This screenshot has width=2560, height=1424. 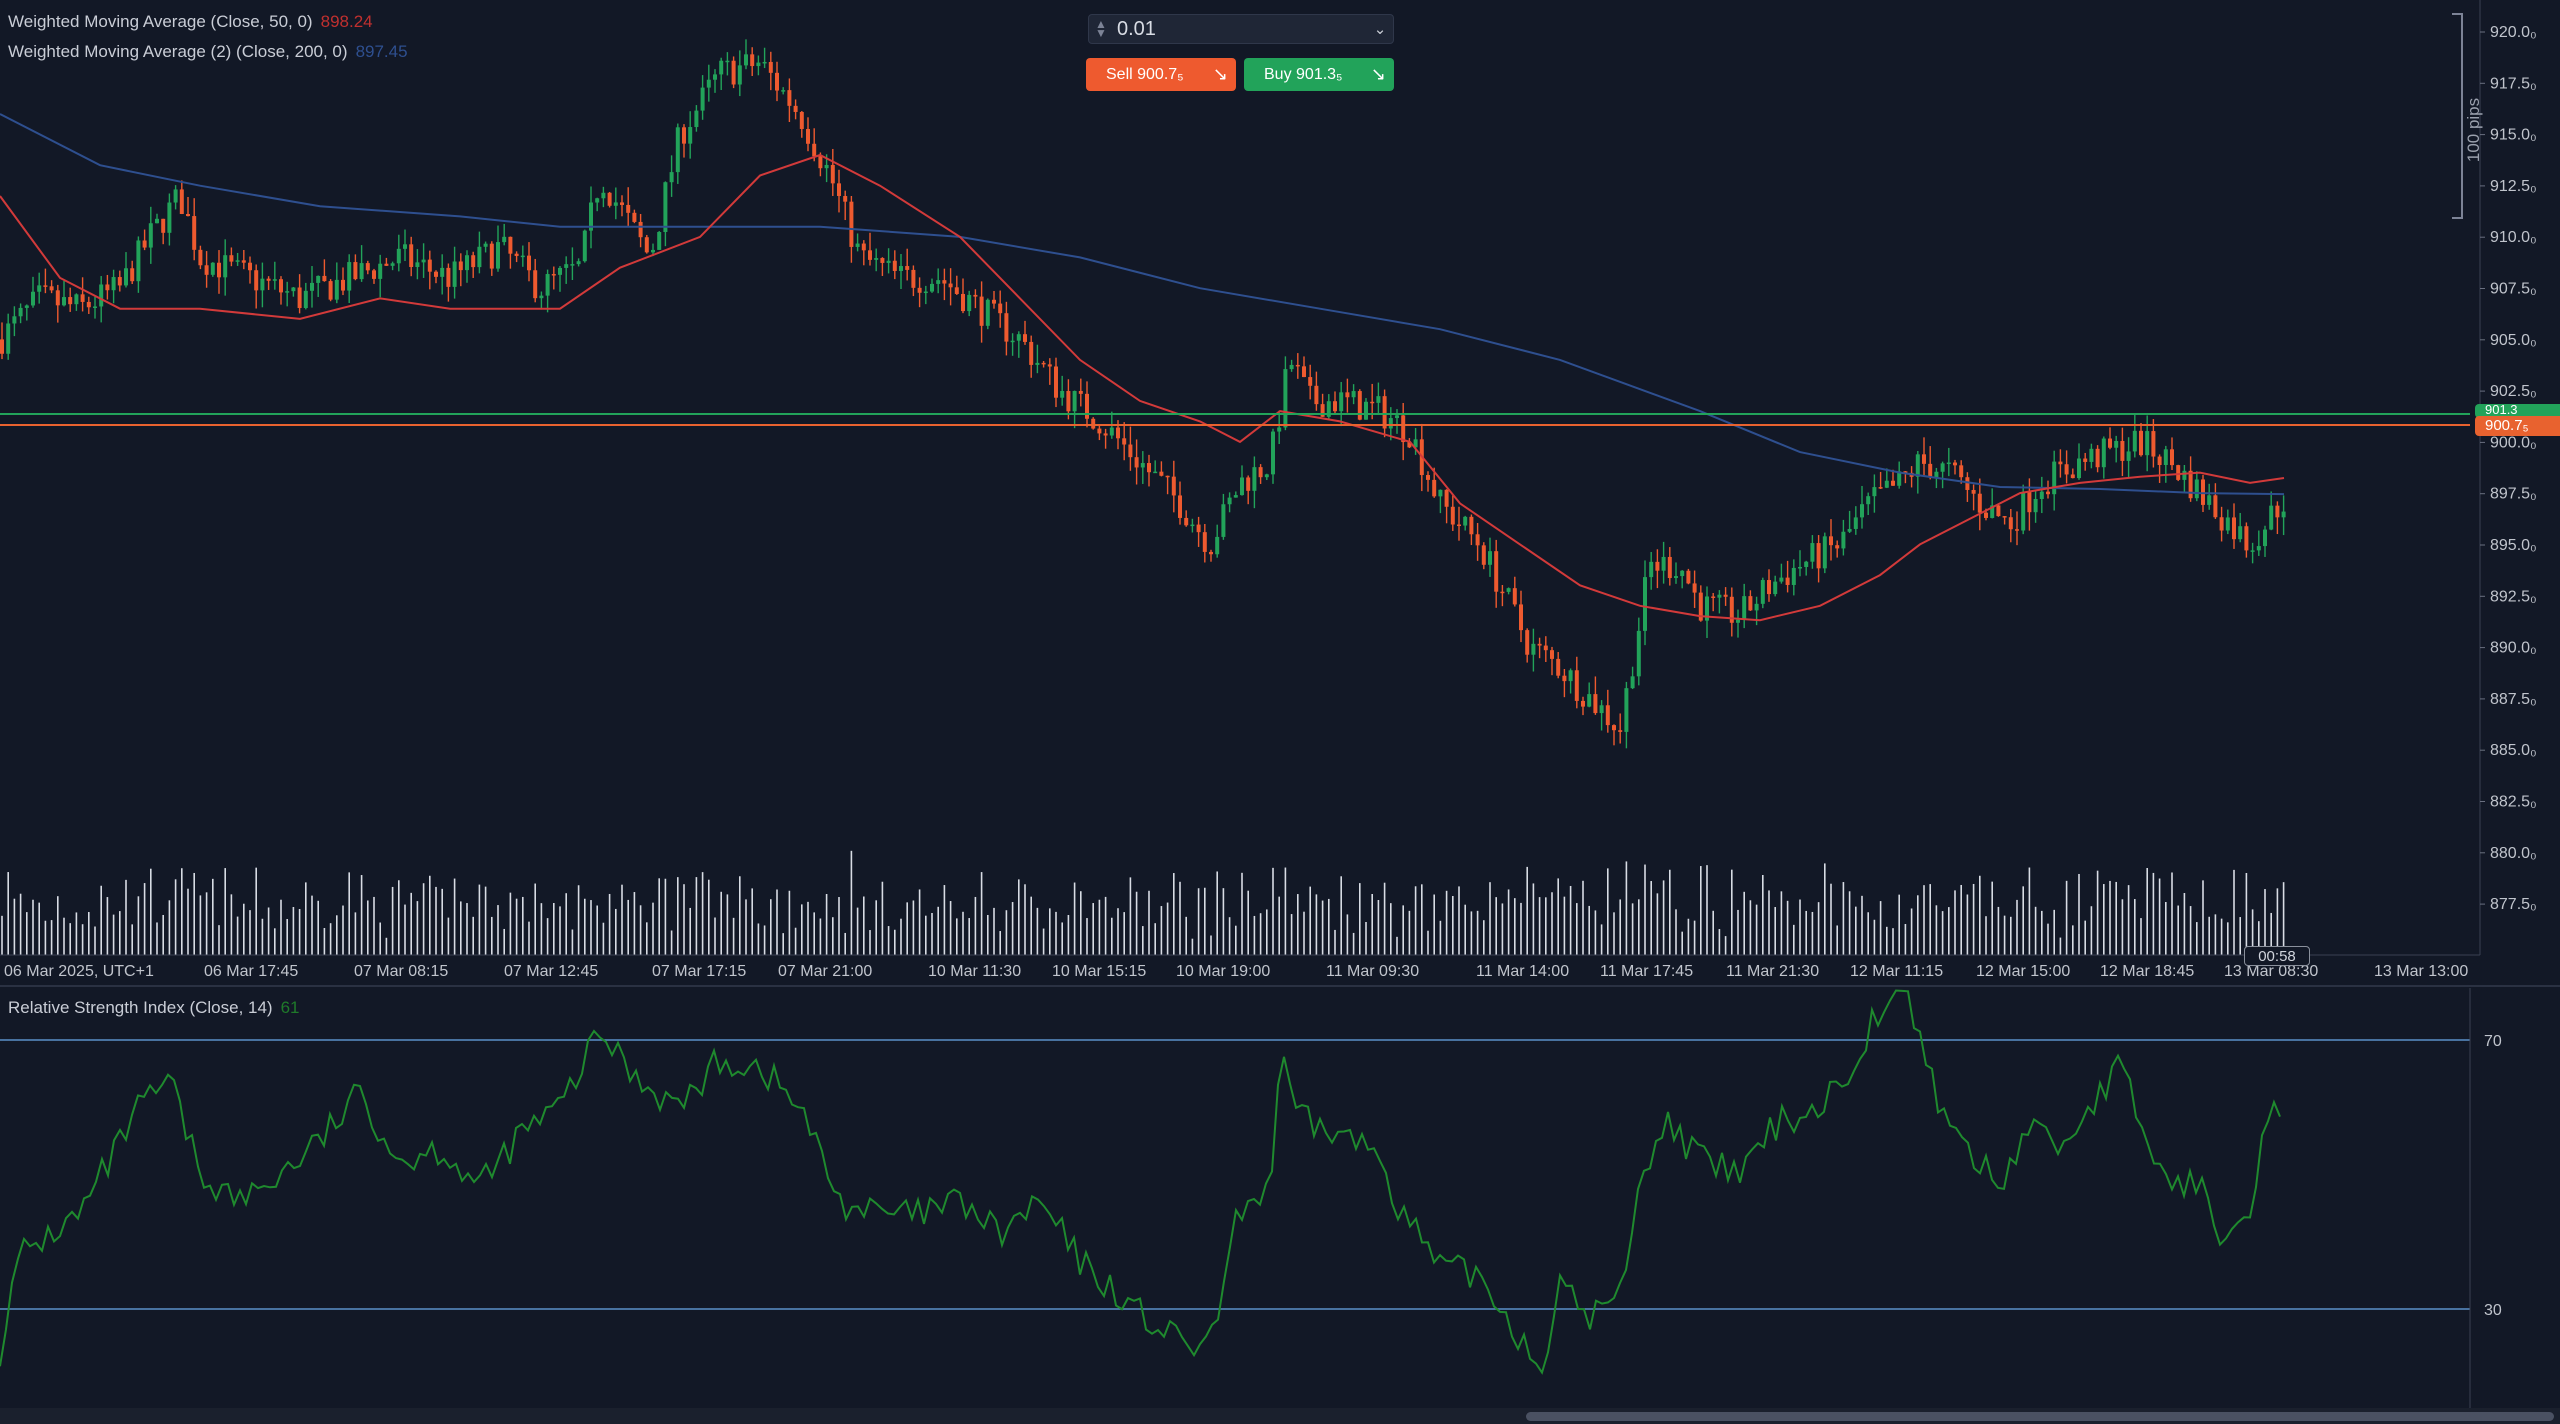 I want to click on rsi-value: 61, so click(x=290, y=1007).